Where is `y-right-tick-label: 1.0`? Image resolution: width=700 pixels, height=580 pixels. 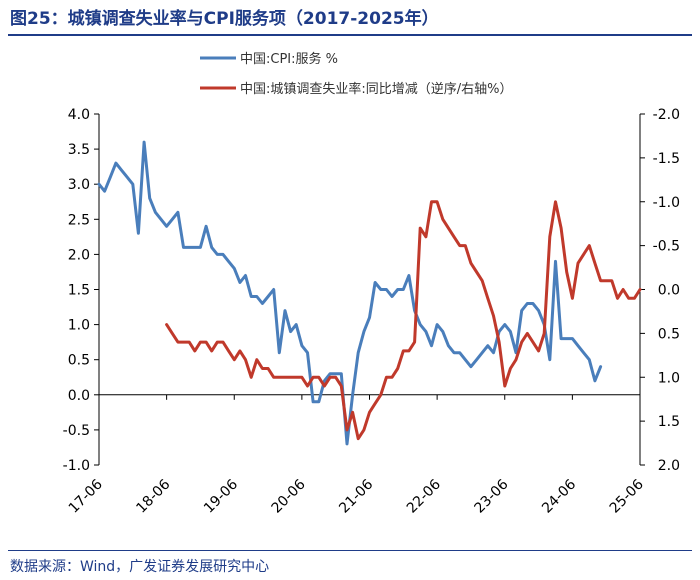 y-right-tick-label: 1.0 is located at coordinates (669, 378).